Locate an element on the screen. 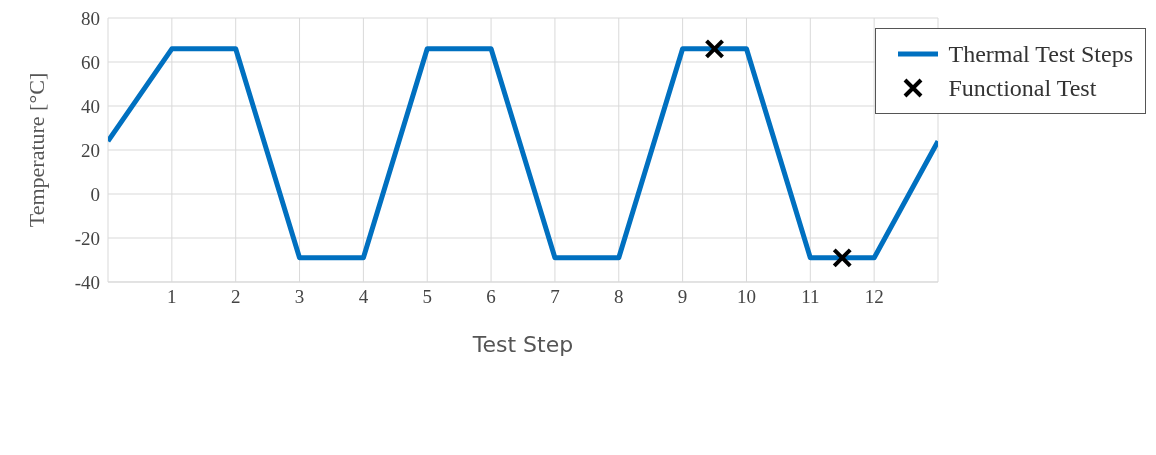  y-tick-label: 40 is located at coordinates (90, 106).